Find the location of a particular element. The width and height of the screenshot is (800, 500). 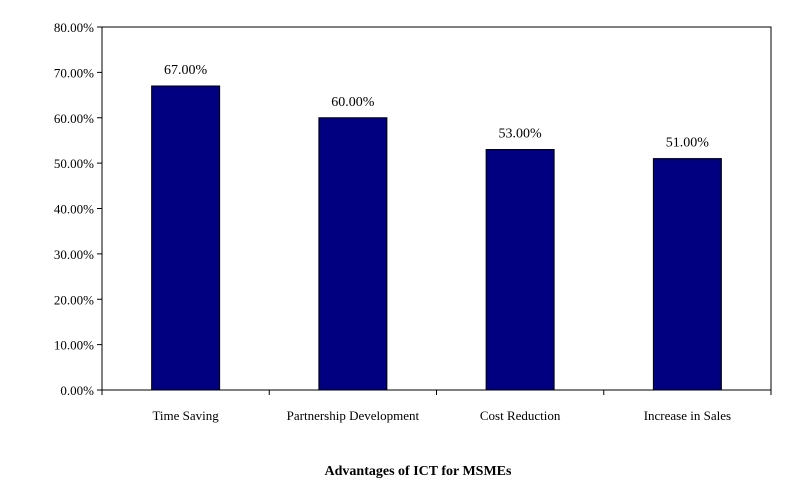

data-label: 67.00% is located at coordinates (186, 70).